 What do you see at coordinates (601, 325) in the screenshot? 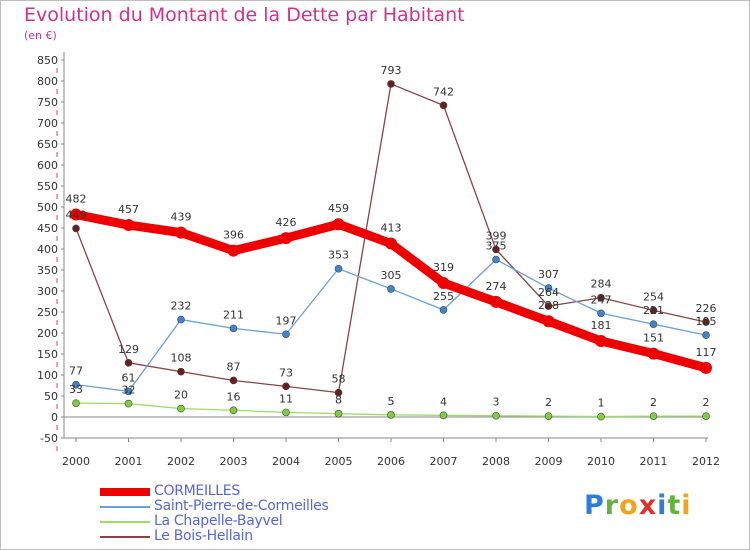
I see `data-label: 181` at bounding box center [601, 325].